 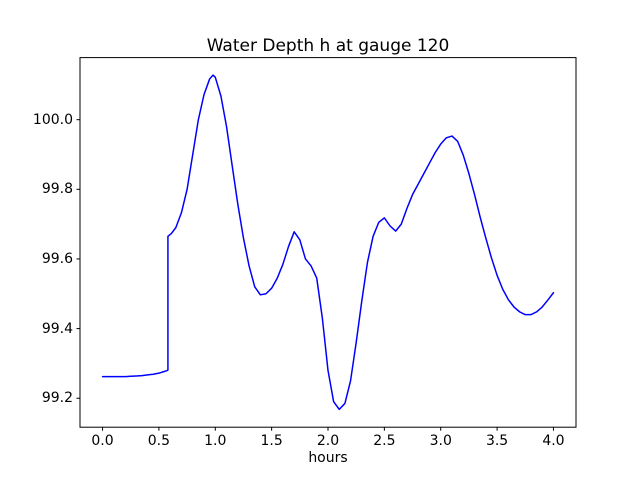 What do you see at coordinates (159, 441) in the screenshot?
I see `x-tick-label: 0.5` at bounding box center [159, 441].